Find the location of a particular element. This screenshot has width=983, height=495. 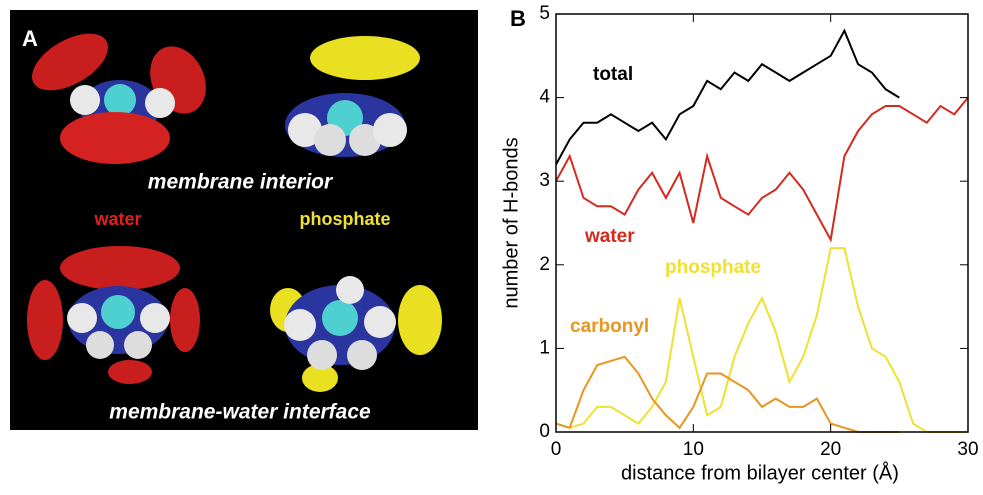

series-label: carbonyl is located at coordinates (609, 326).